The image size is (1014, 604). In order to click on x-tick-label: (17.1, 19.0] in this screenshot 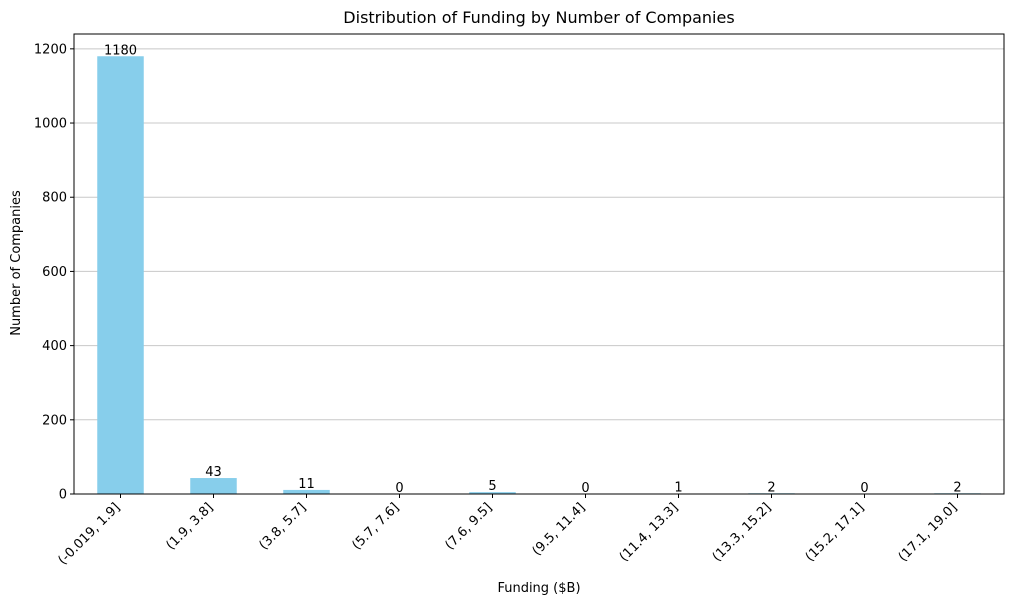, I will do `click(928, 532)`.